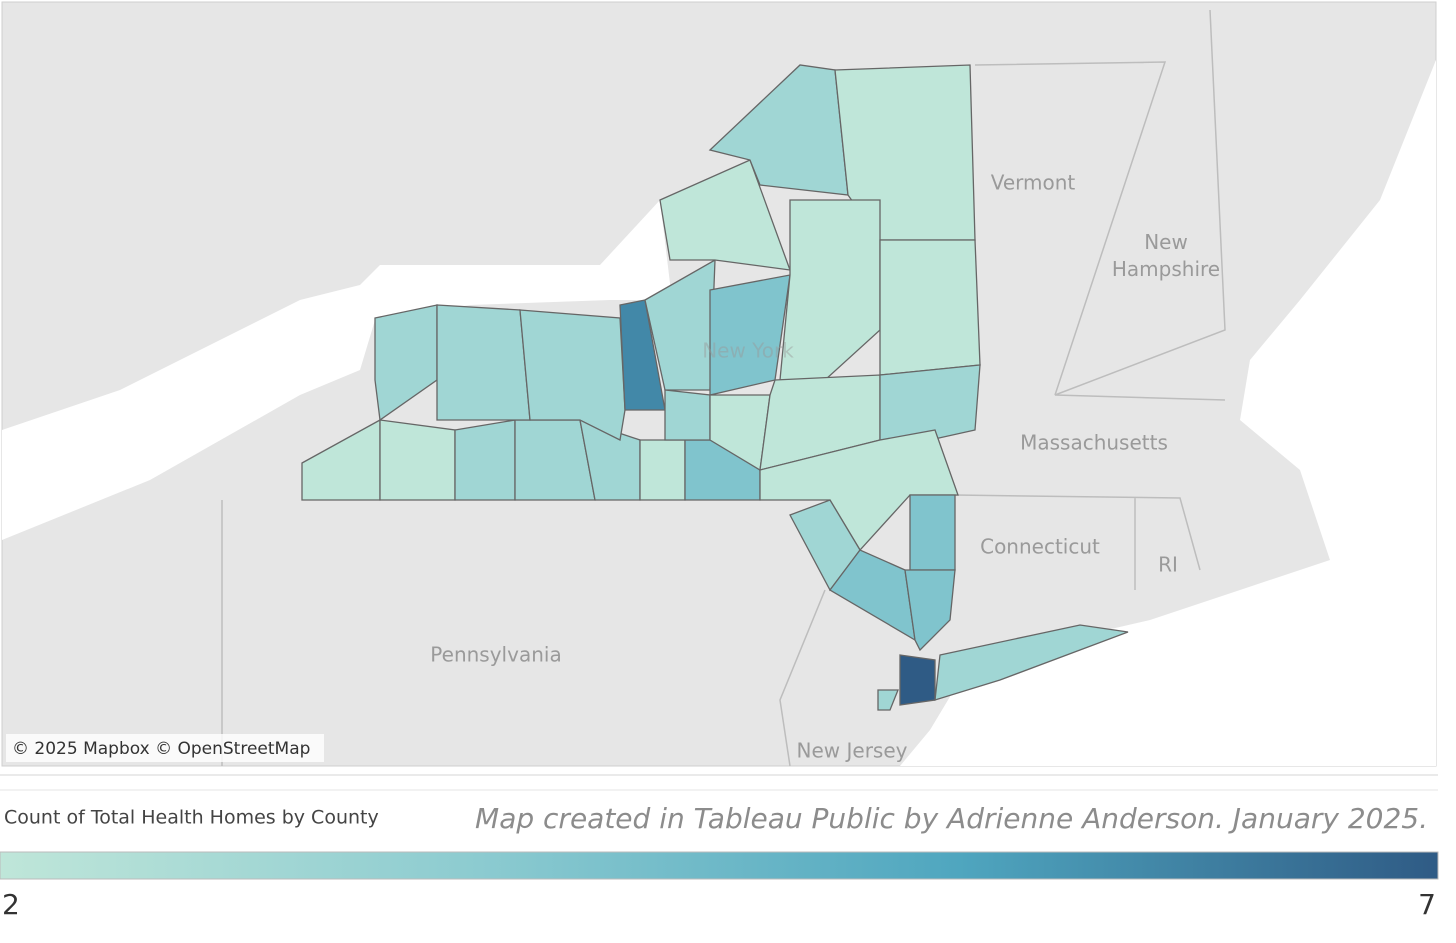  What do you see at coordinates (11, 904) in the screenshot?
I see `legend-min-label: 2` at bounding box center [11, 904].